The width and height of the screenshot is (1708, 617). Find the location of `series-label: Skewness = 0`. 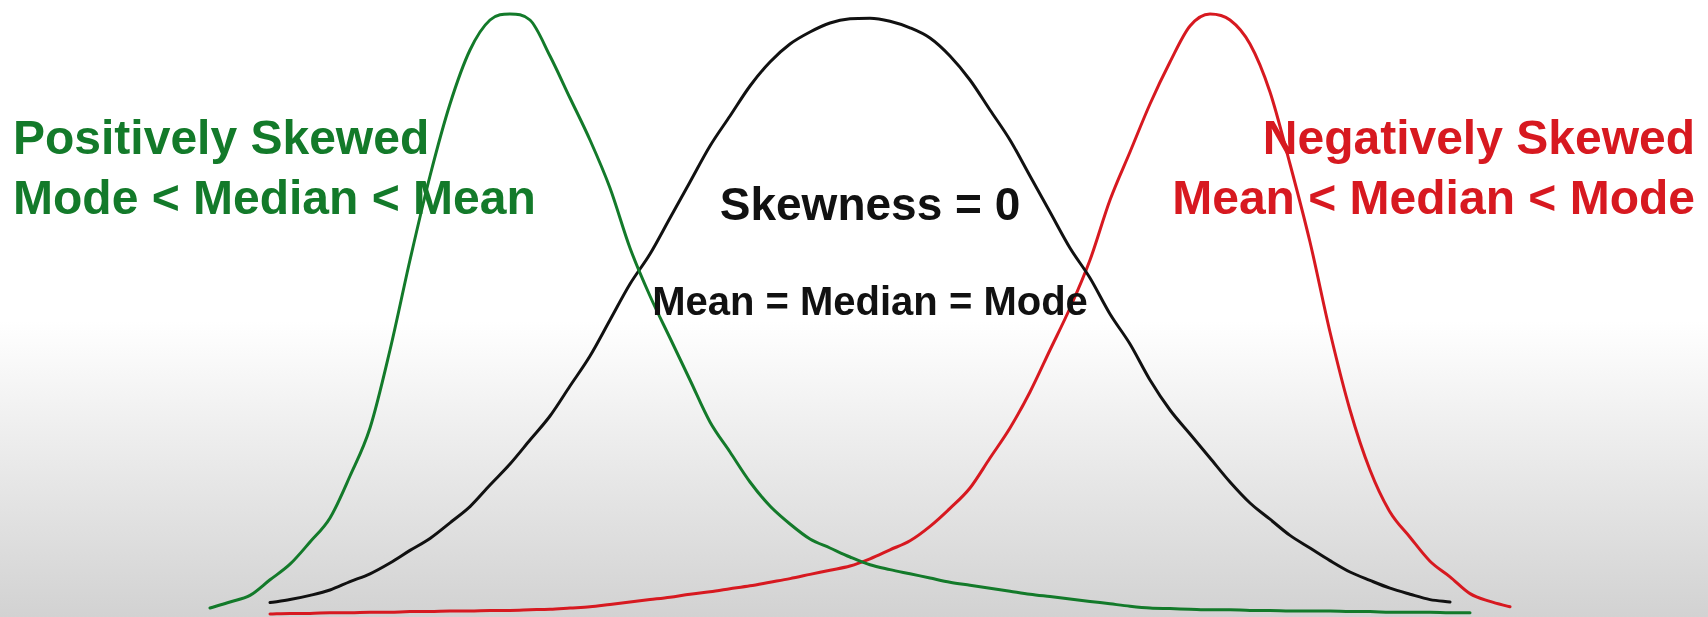

series-label: Skewness = 0 is located at coordinates (870, 204).